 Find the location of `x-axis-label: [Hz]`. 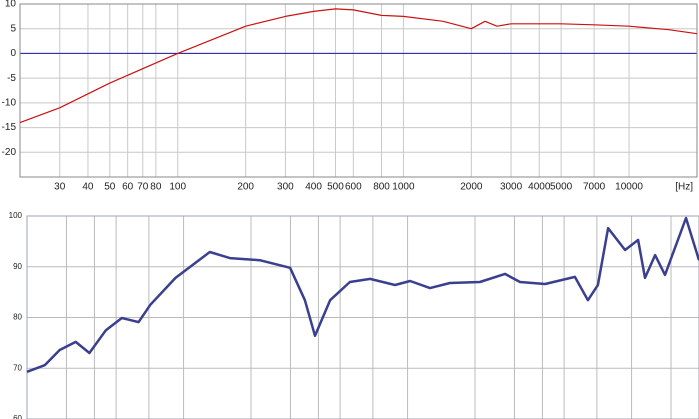

x-axis-label: [Hz] is located at coordinates (684, 187).